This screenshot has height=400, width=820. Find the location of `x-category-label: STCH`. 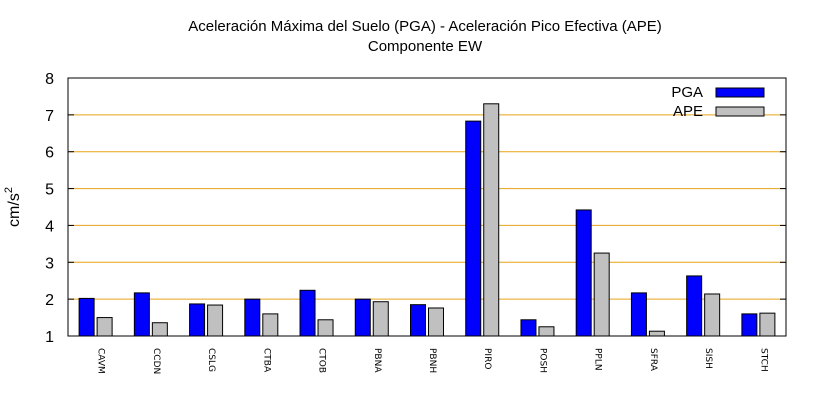

x-category-label: STCH is located at coordinates (763, 360).